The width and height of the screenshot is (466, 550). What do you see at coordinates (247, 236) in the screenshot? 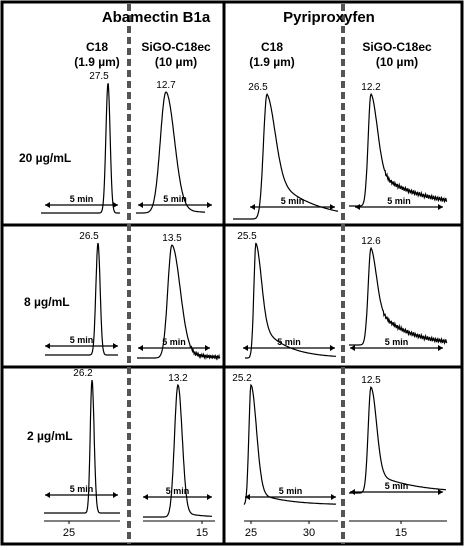
I see `retention-time-label: 25.5` at bounding box center [247, 236].